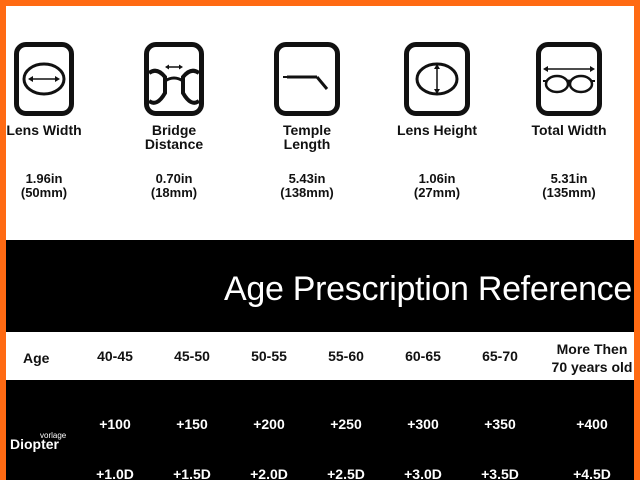 This screenshot has width=640, height=480. I want to click on bridge-distance-label: Bridge Distance, so click(174, 137).